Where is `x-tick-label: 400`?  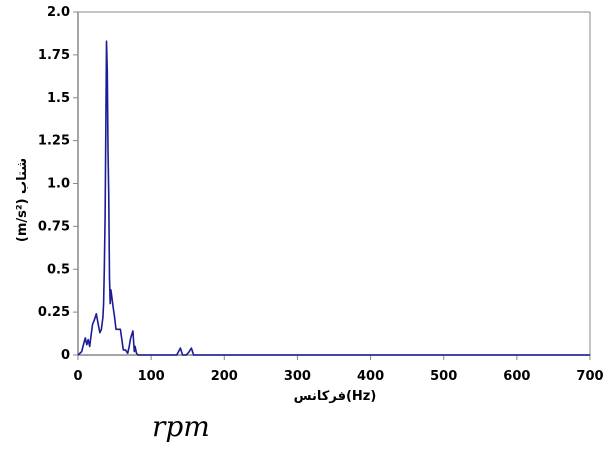
x-tick-label: 400 is located at coordinates (370, 376).